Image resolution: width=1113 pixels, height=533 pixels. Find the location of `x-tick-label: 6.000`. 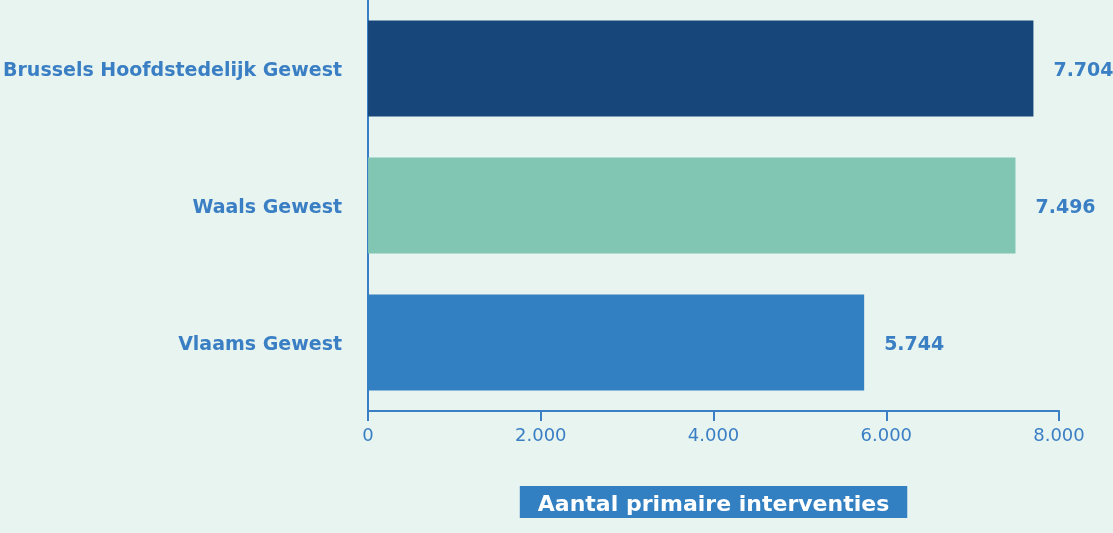

x-tick-label: 6.000 is located at coordinates (886, 434).